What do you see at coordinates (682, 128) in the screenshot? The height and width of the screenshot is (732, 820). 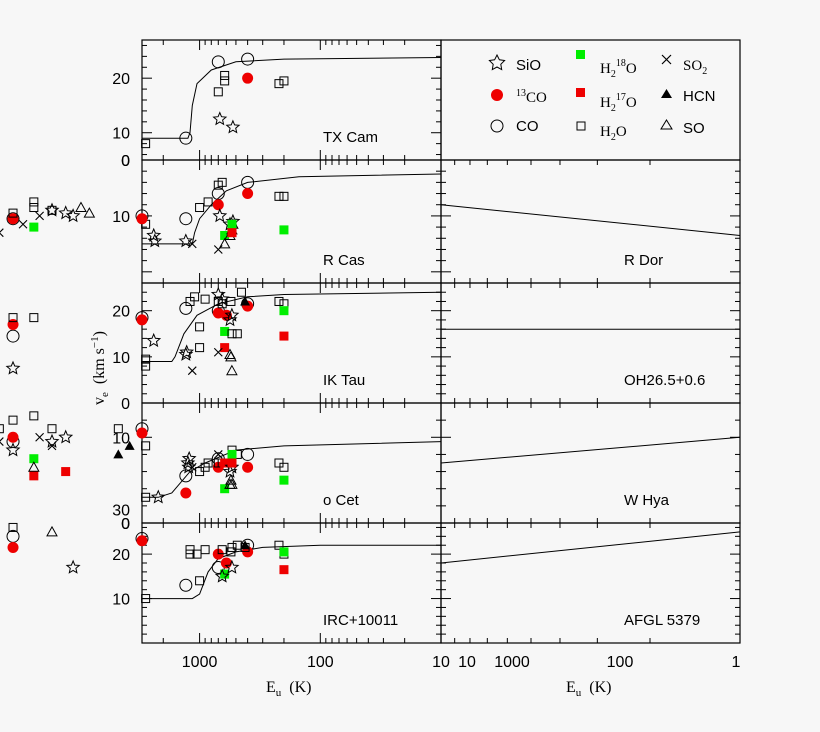 I see `legend-item-so: SO` at bounding box center [682, 128].